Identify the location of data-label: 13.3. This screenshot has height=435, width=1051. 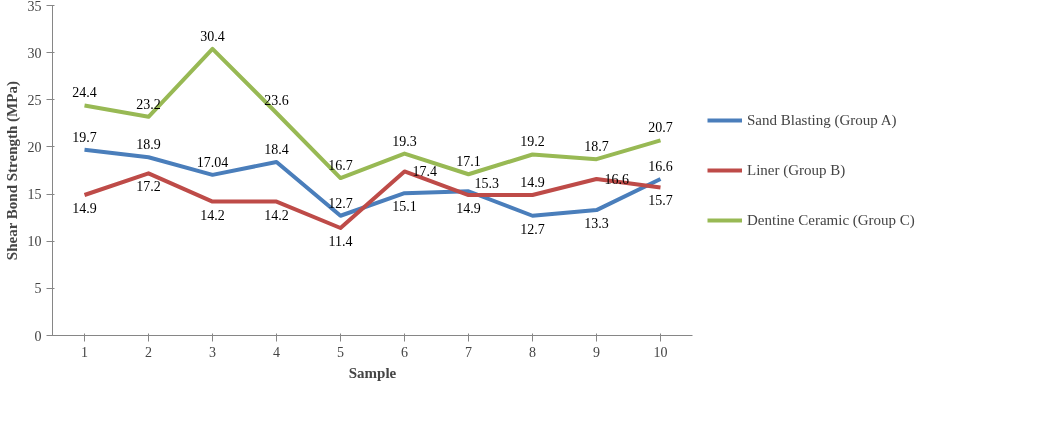
(596, 224).